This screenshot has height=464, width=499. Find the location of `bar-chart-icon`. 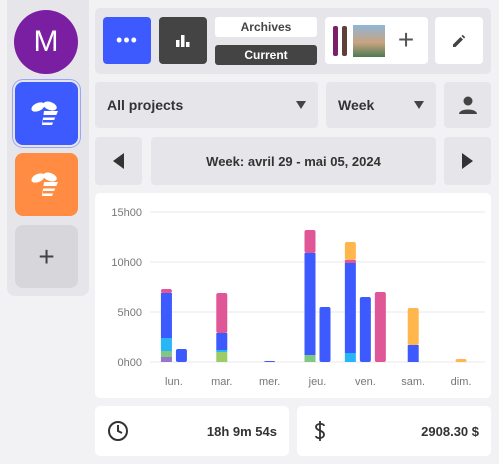

bar-chart-icon is located at coordinates (183, 40).